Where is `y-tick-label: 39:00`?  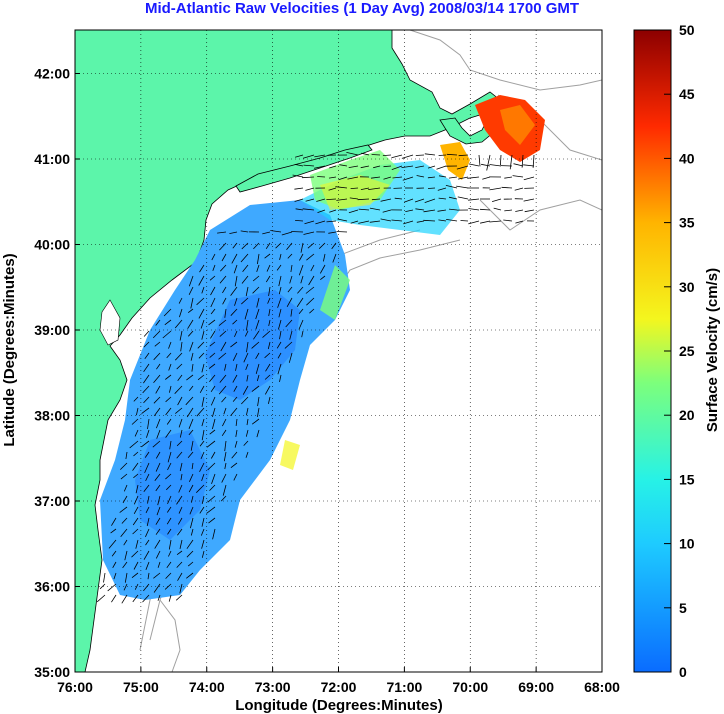 y-tick-label: 39:00 is located at coordinates (52, 330).